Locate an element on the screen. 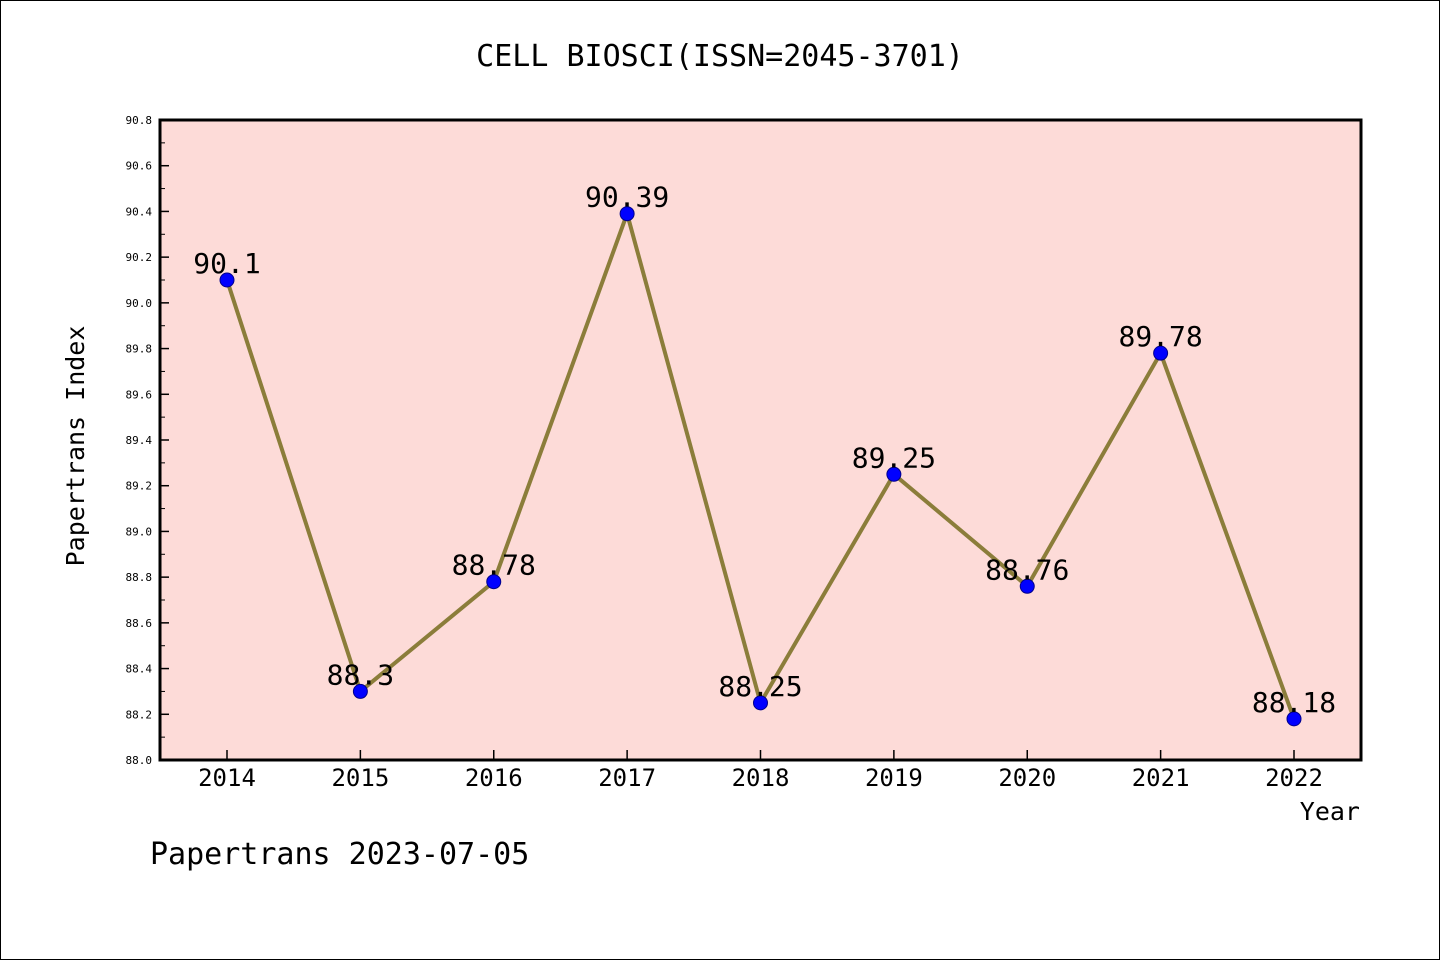 This screenshot has height=960, width=1440. y-tick-label: 90.2 is located at coordinates (139, 257).